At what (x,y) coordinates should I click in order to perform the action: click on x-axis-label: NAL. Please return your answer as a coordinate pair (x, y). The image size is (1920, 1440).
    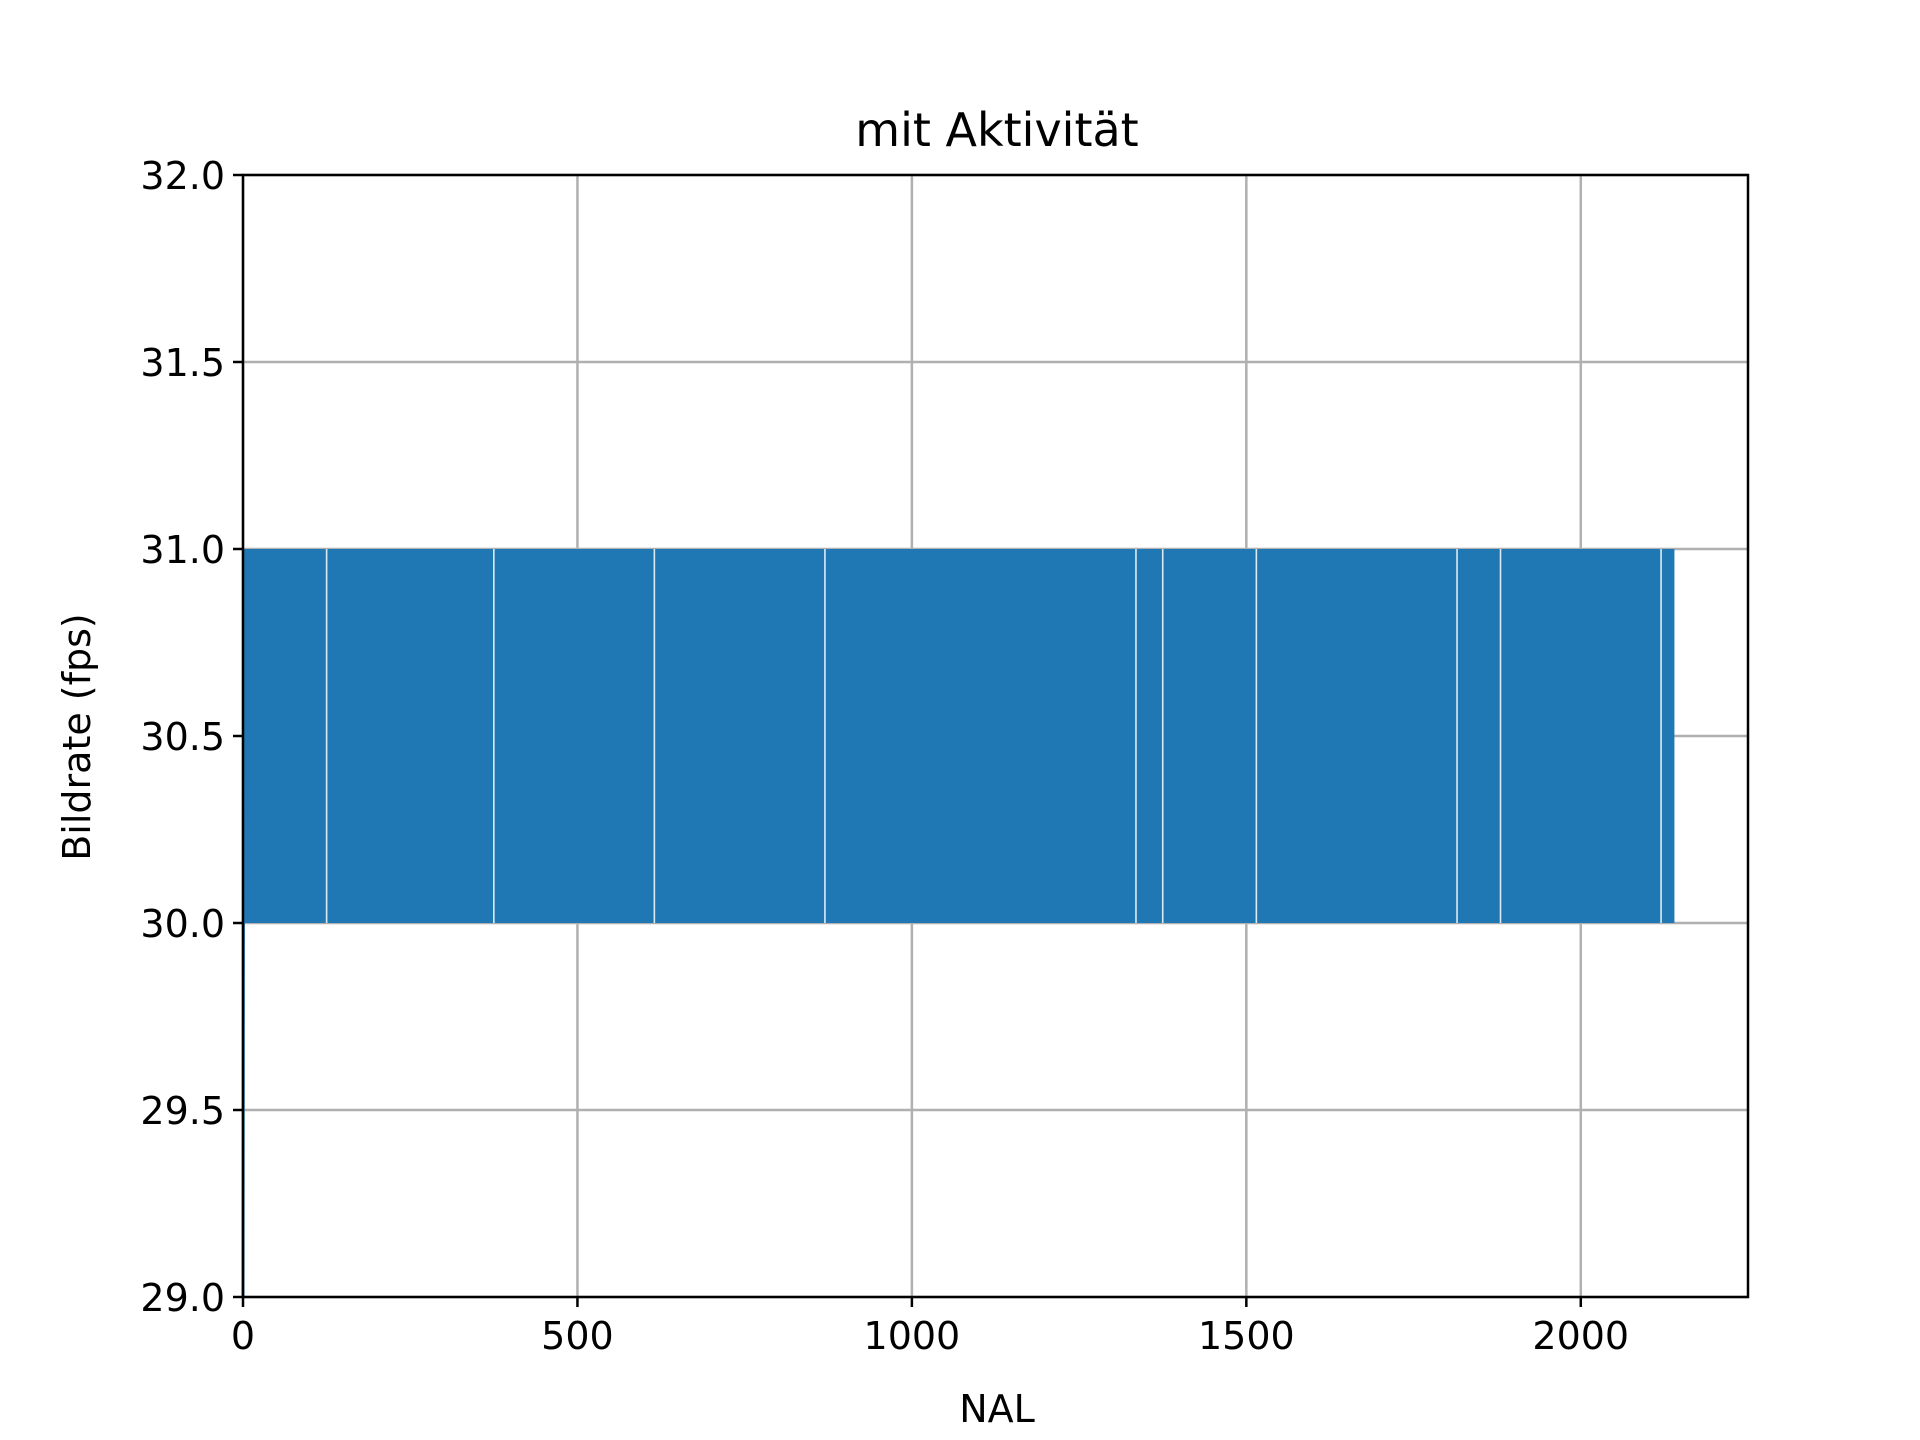
    Looking at the image, I should click on (997, 1409).